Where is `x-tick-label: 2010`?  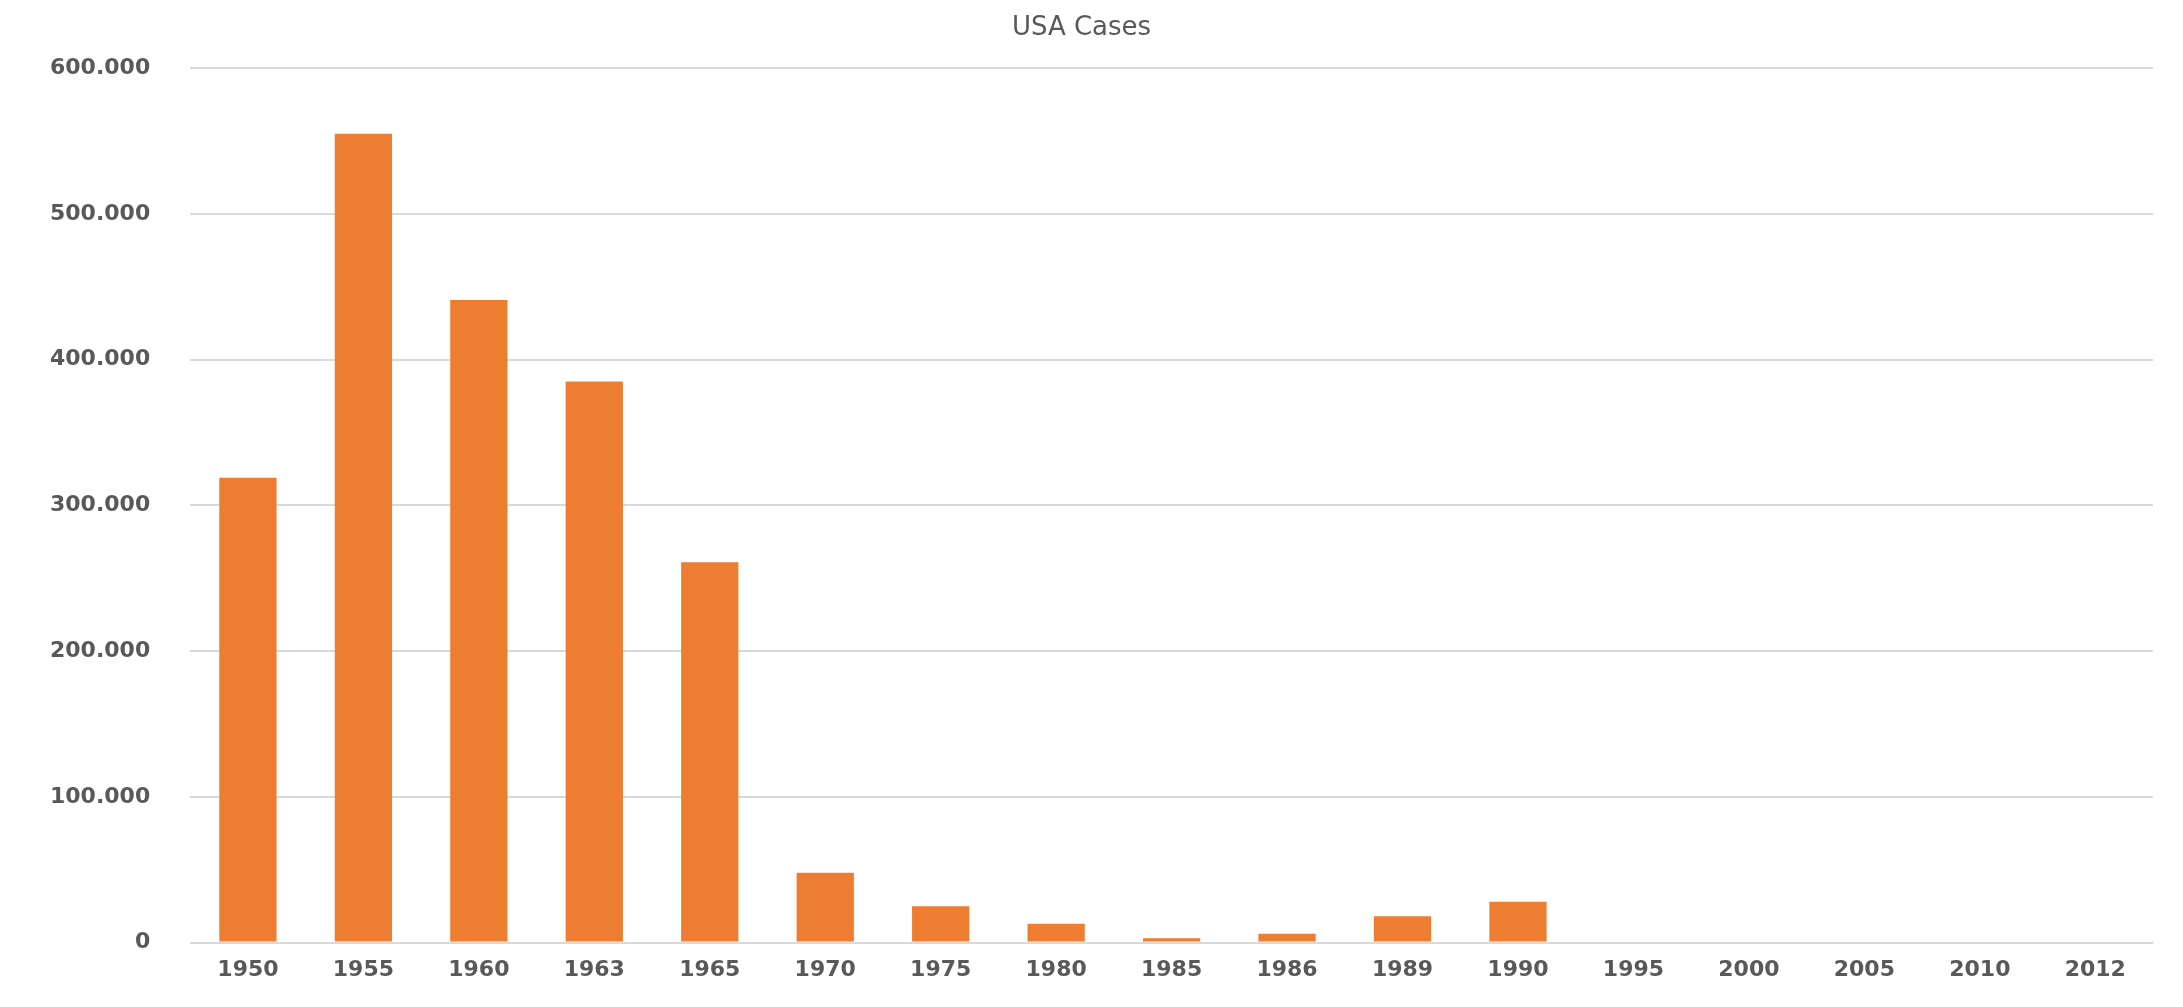 x-tick-label: 2010 is located at coordinates (1980, 968).